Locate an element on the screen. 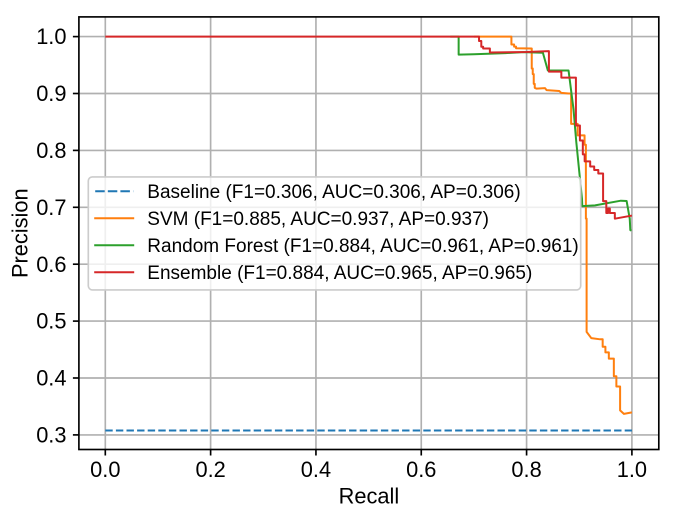 This screenshot has height=519, width=676. svg-text: Precision is located at coordinates (20, 233).